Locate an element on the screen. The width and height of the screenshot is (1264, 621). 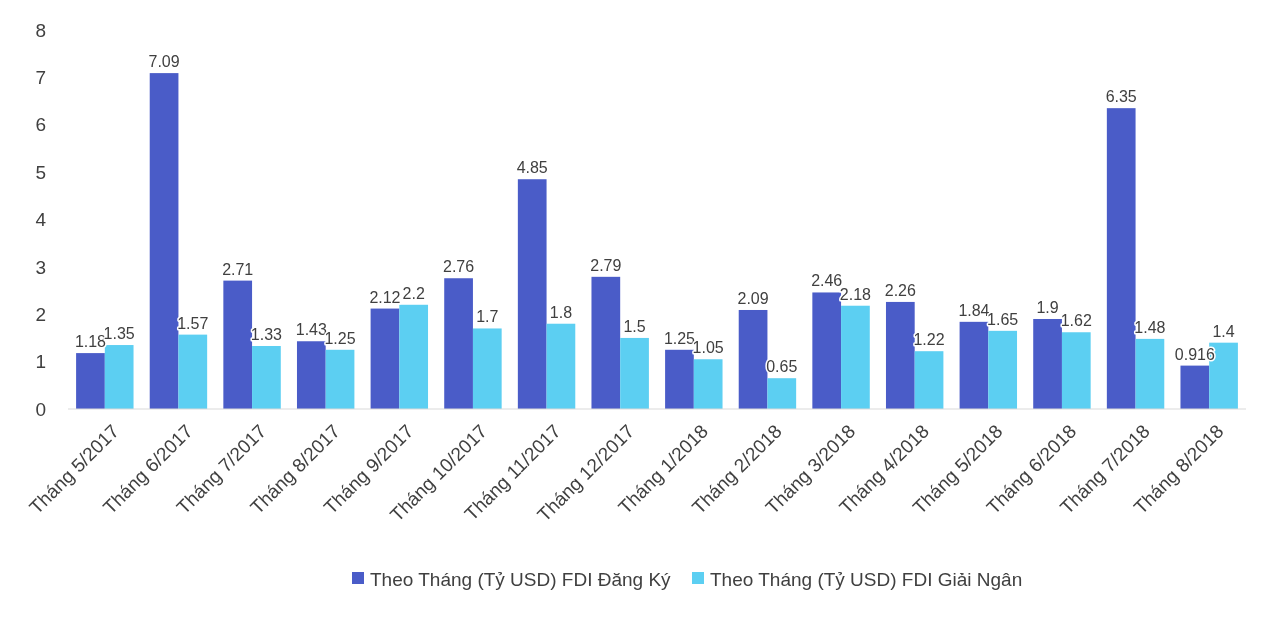
y-tick-label: 2 is located at coordinates (40, 314).